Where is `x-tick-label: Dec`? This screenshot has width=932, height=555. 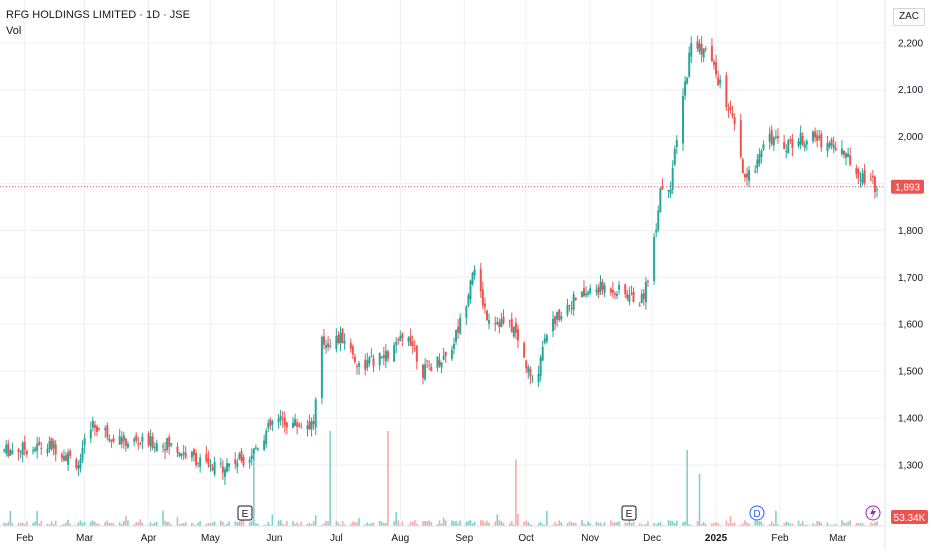
x-tick-label: Dec is located at coordinates (652, 538).